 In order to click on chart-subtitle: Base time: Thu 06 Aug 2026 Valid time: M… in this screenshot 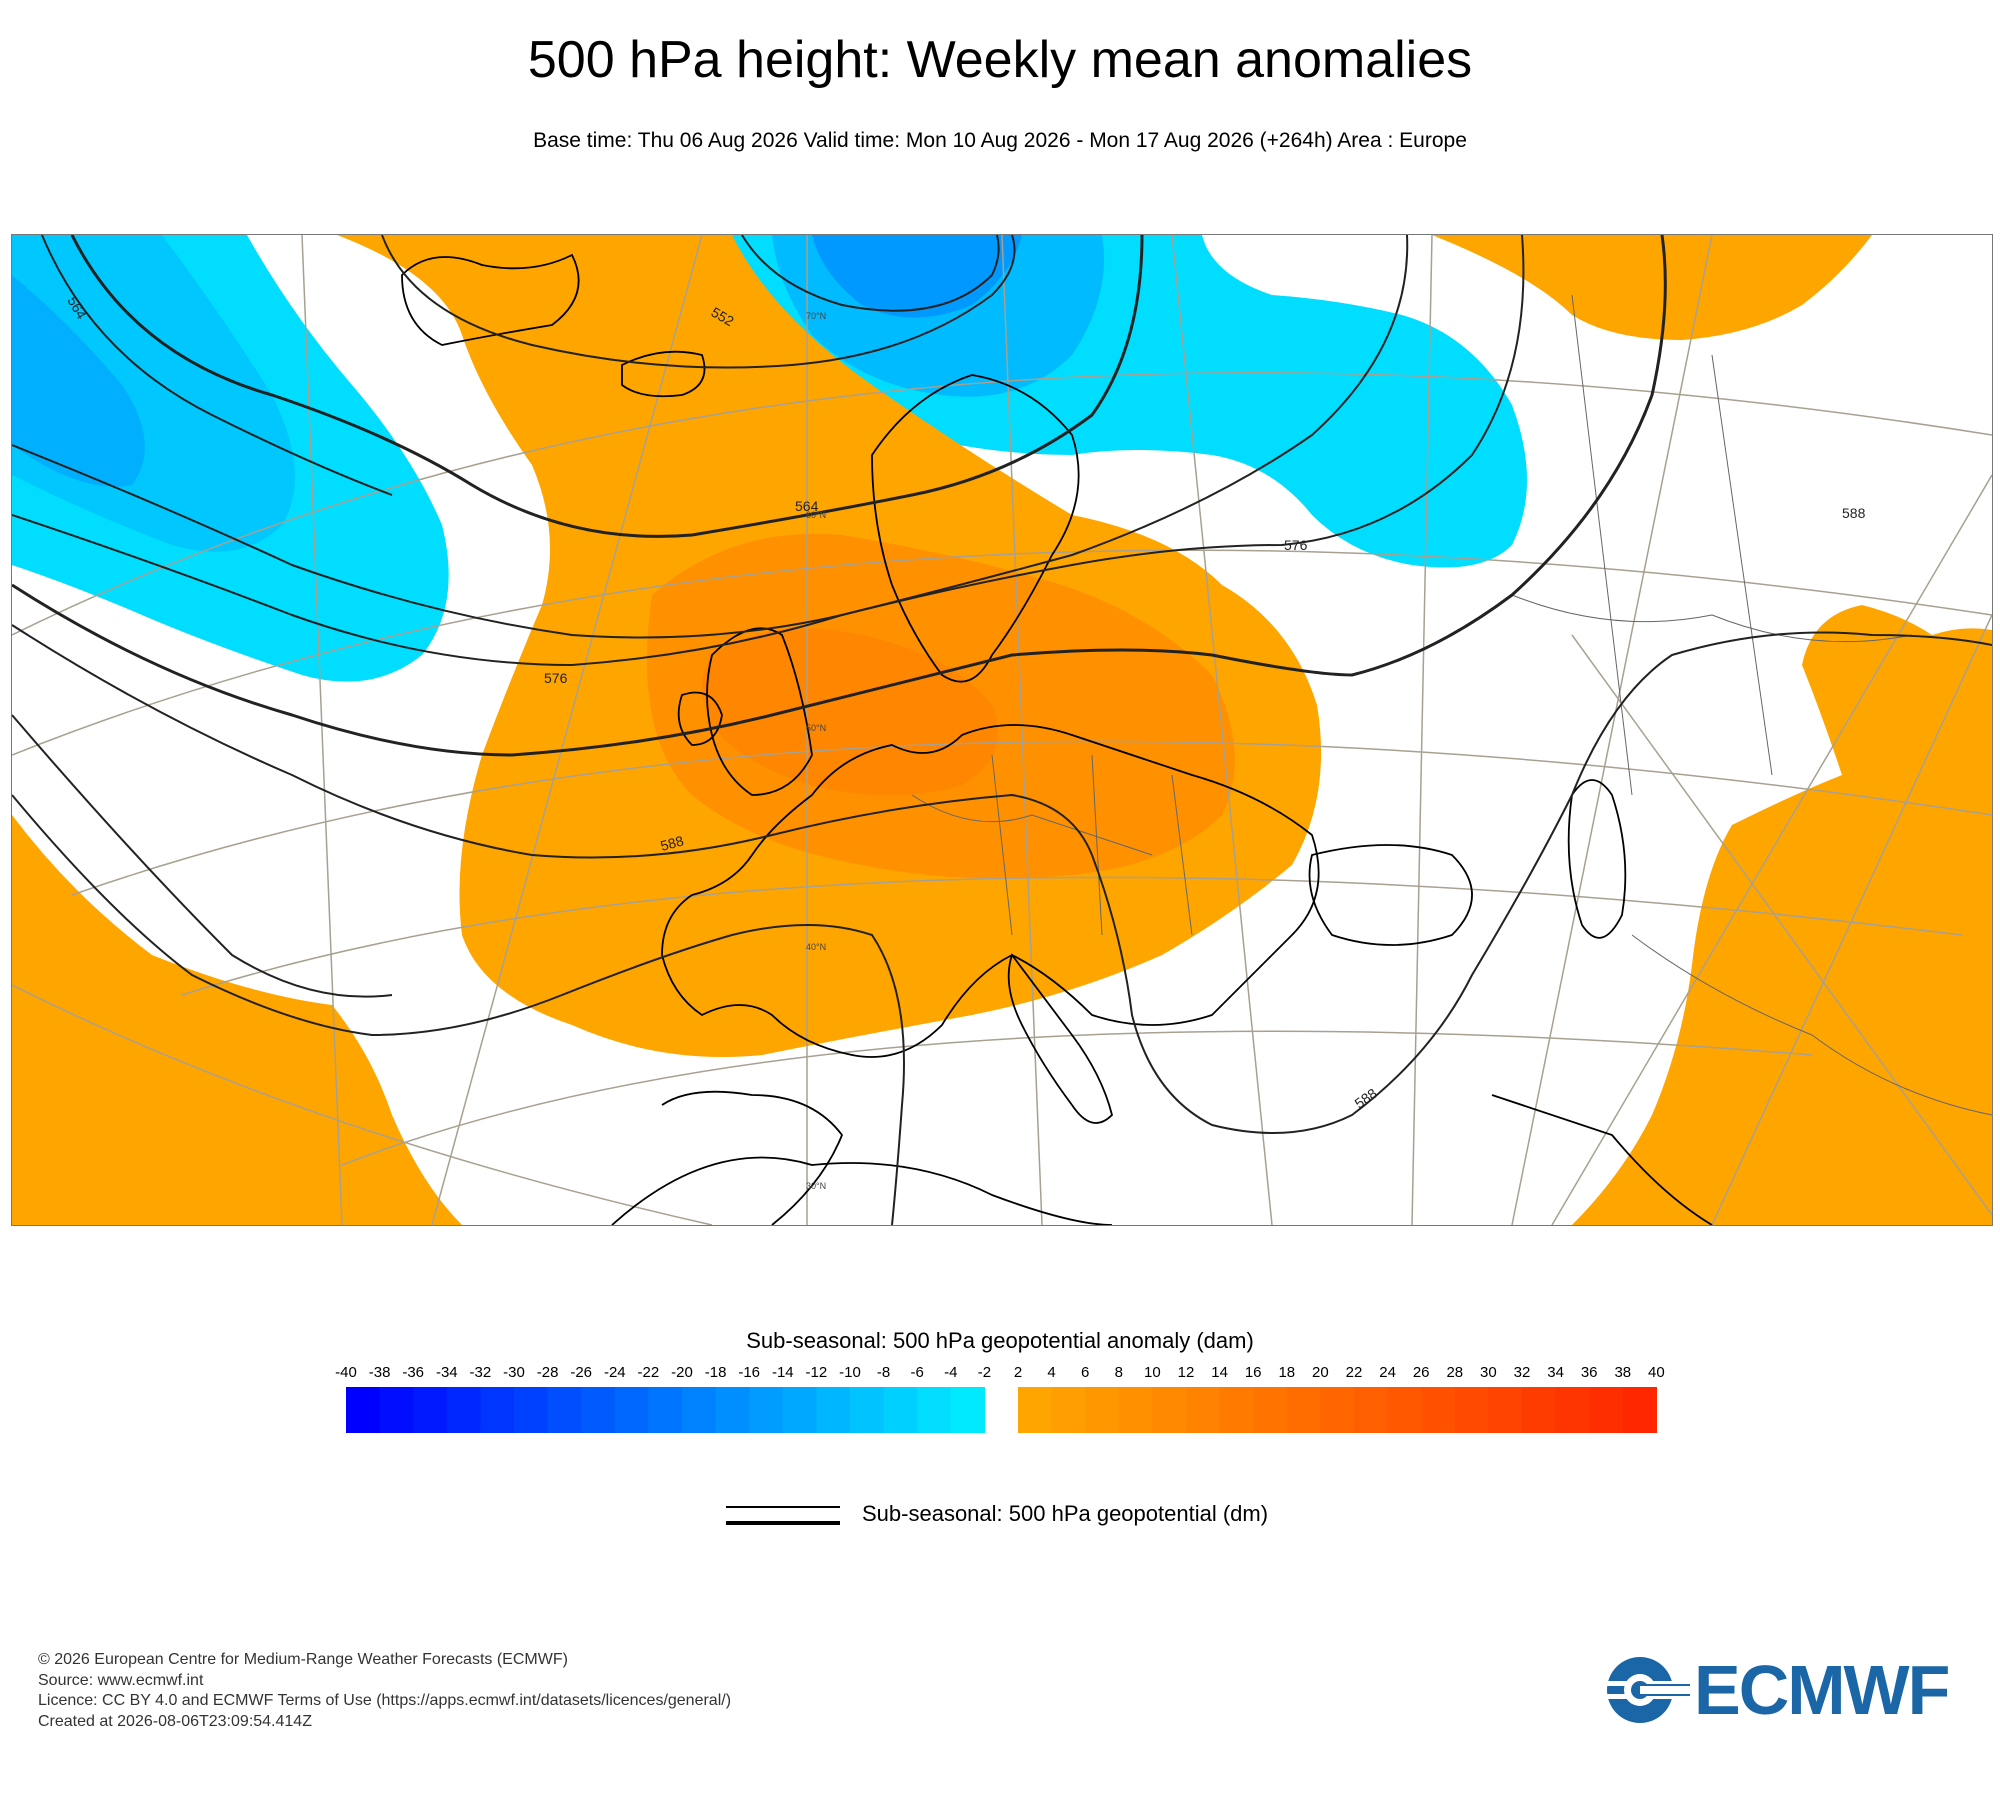, I will do `click(1000, 140)`.